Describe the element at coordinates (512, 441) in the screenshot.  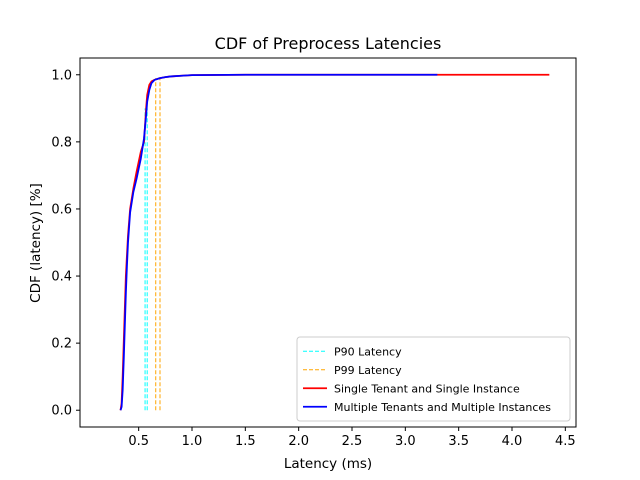
I see `x-tick-label: 4.0` at that location.